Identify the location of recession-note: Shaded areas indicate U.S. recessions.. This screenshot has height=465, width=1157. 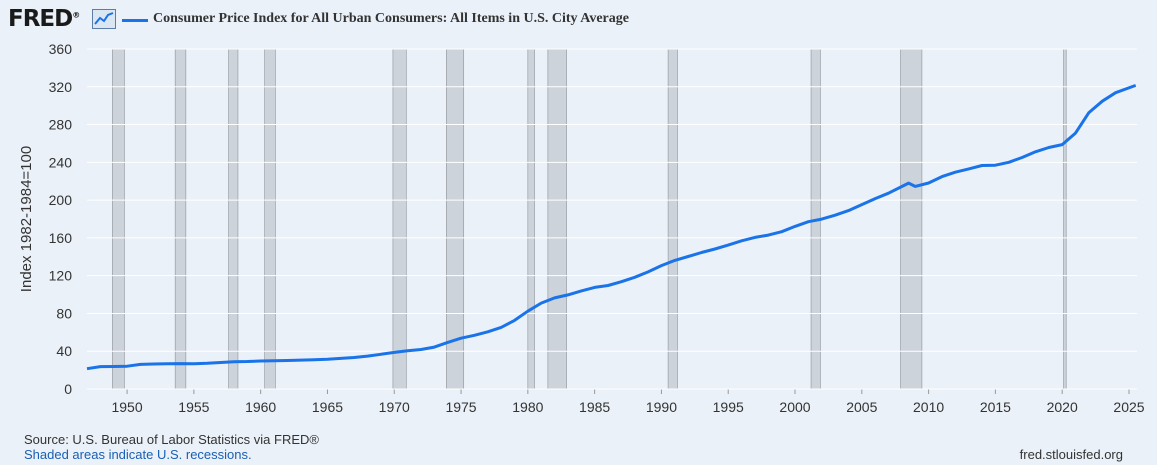
(138, 454).